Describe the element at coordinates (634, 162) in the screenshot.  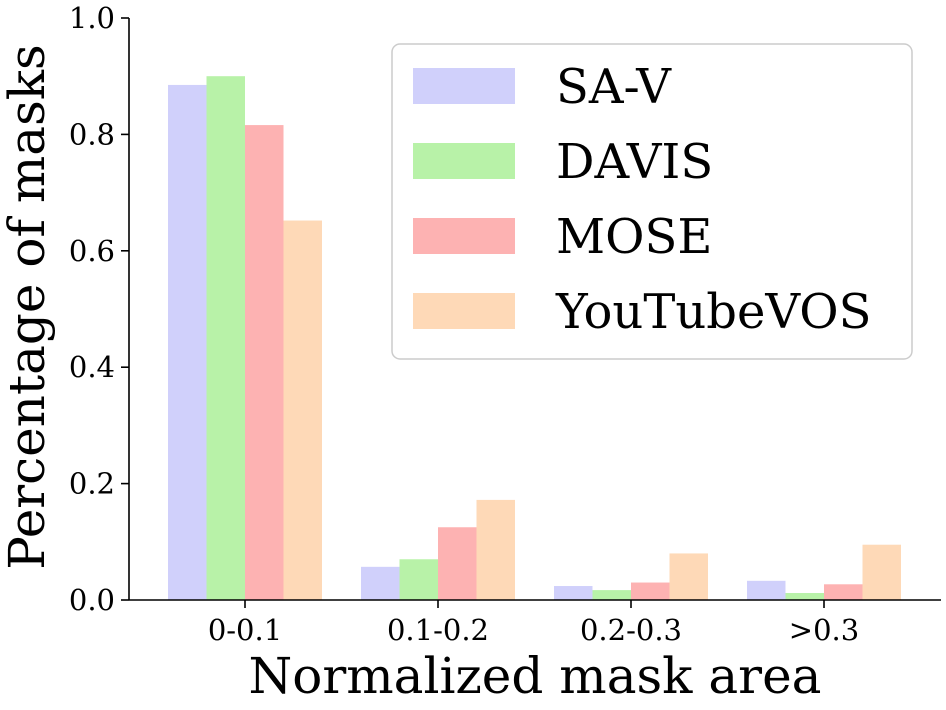
I see `legend-label-davis: DAVIS` at that location.